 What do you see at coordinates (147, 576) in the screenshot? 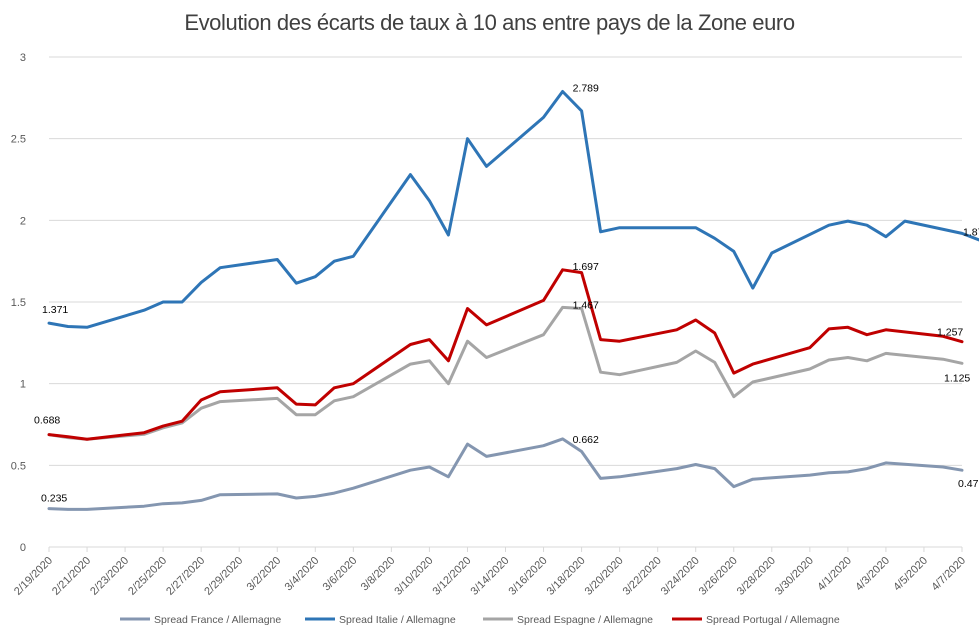
I see `x-tick-label: 2/25/2020` at bounding box center [147, 576].